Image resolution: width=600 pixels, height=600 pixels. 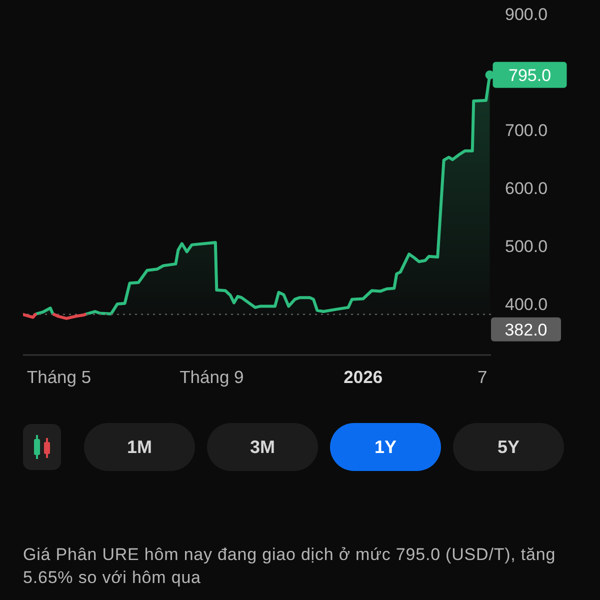 What do you see at coordinates (290, 566) in the screenshot?
I see `text: Giá Phân URE hôm nay đang giao dịch ở mức 795.0 (USD/T), tăng 5.65% so với hôm qua` at bounding box center [290, 566].